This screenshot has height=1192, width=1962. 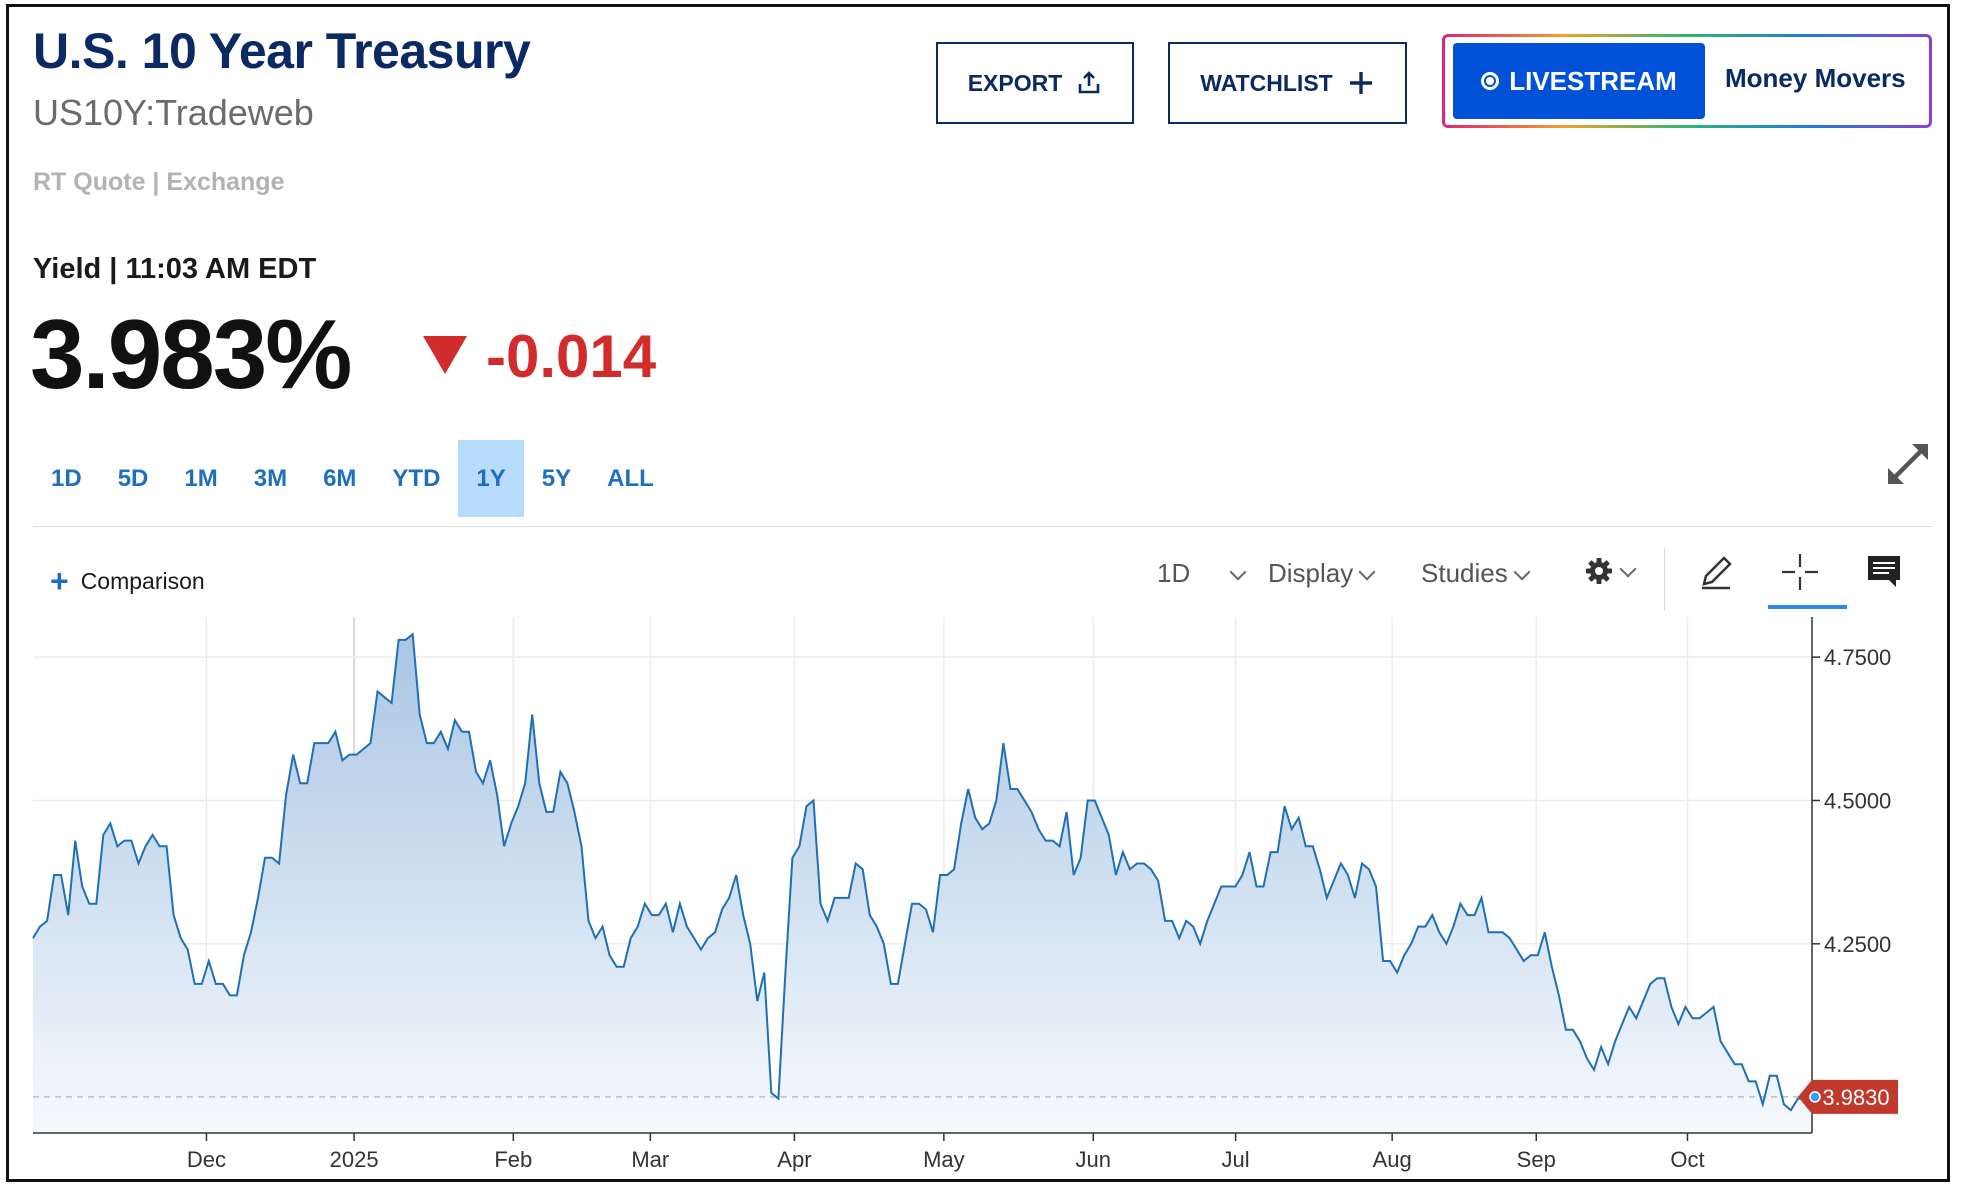 What do you see at coordinates (1815, 78) in the screenshot?
I see `money-movers-link: Money Movers` at bounding box center [1815, 78].